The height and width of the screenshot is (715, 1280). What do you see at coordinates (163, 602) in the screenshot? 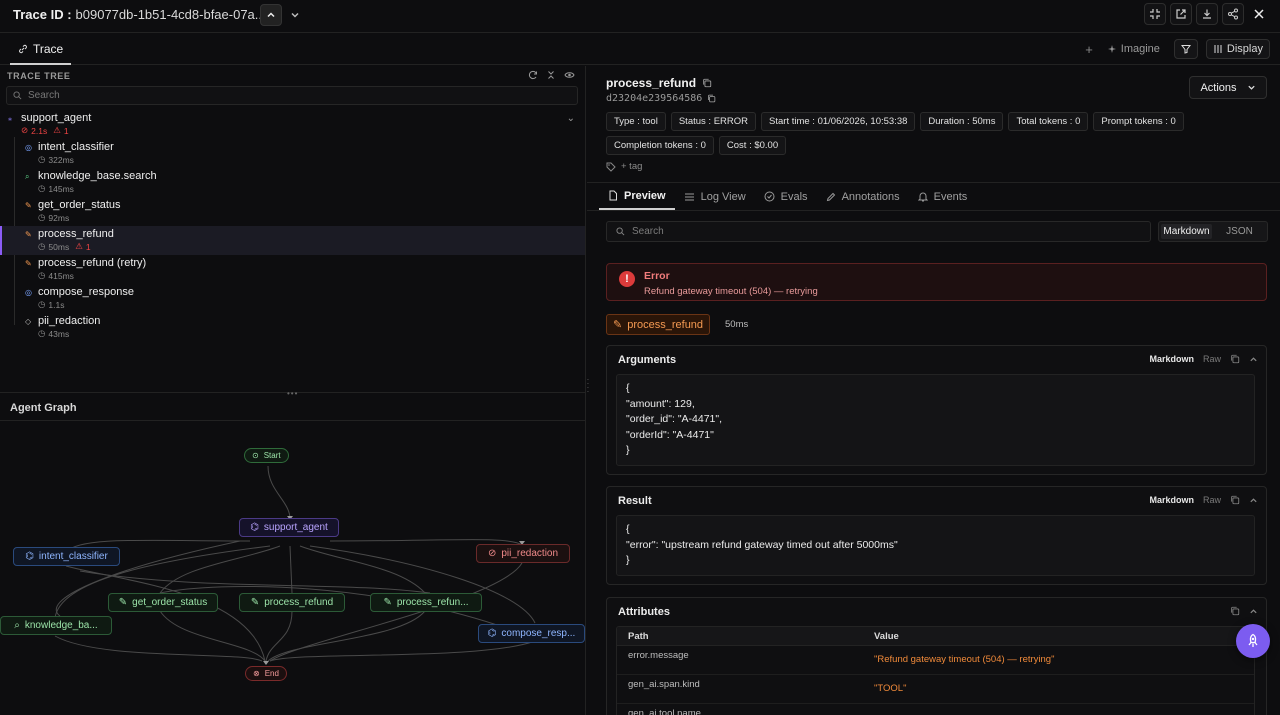
I see `graph-node-get-order-status: ✎ get_order_status` at bounding box center [163, 602].